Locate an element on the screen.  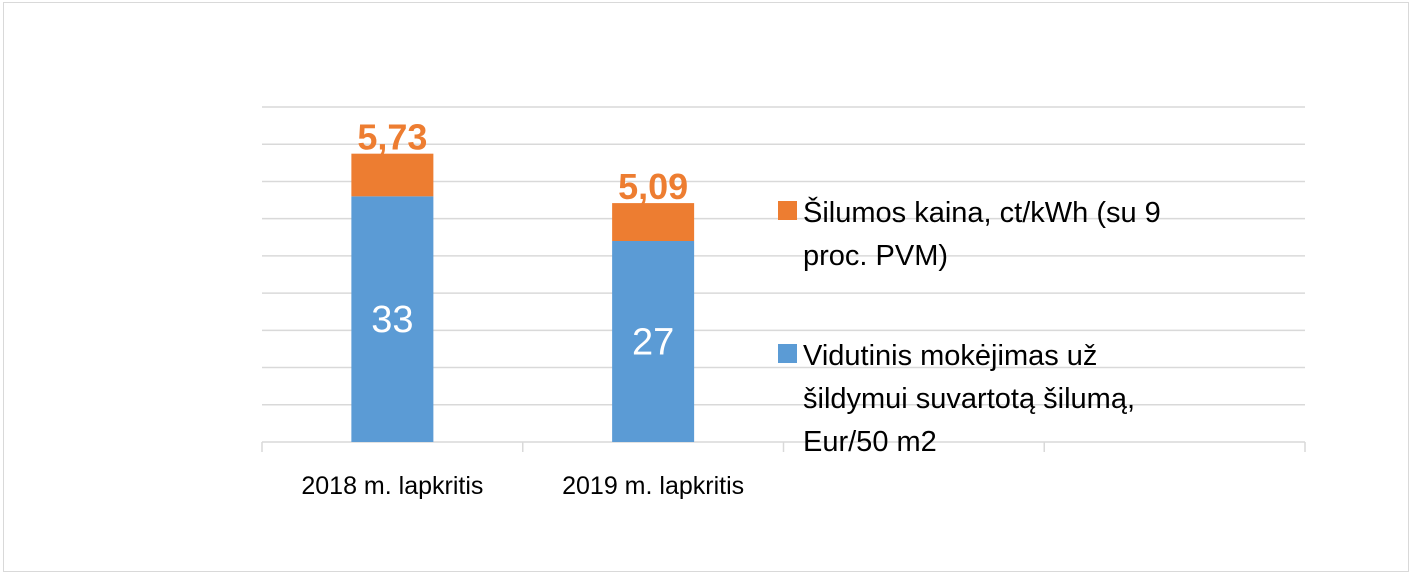
x-tick-labels: 2018 m. lapkritis 2019 m. lapkritis is located at coordinates (522, 486).